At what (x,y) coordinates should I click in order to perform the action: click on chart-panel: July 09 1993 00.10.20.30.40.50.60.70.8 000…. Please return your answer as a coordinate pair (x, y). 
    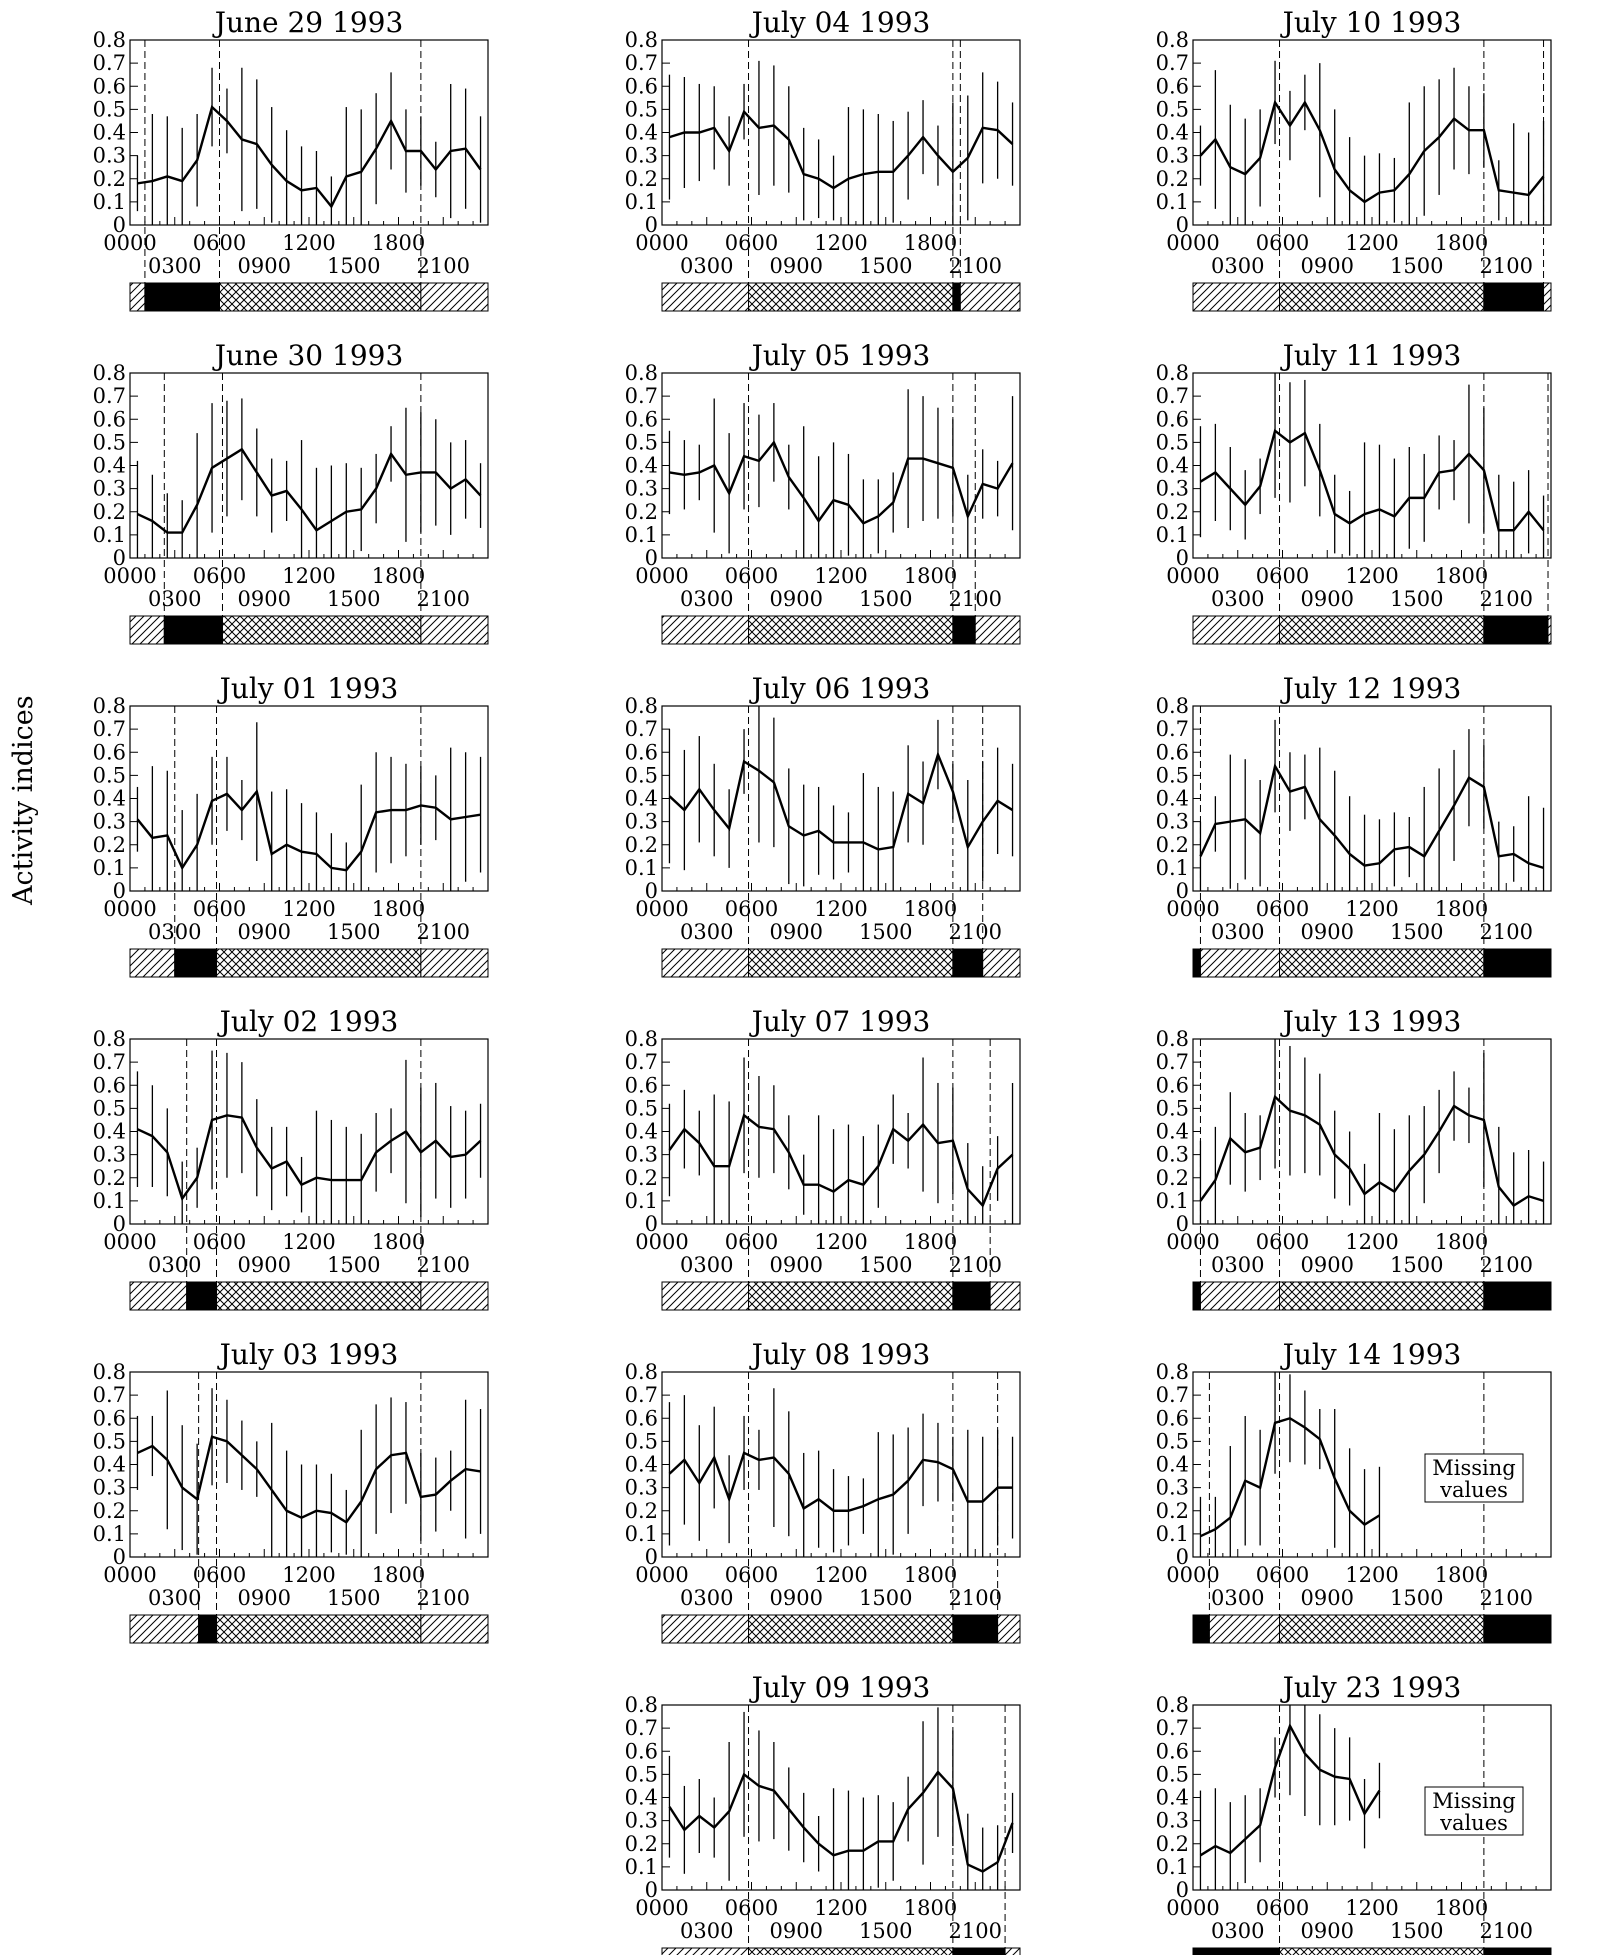
    Looking at the image, I should click on (823, 1813).